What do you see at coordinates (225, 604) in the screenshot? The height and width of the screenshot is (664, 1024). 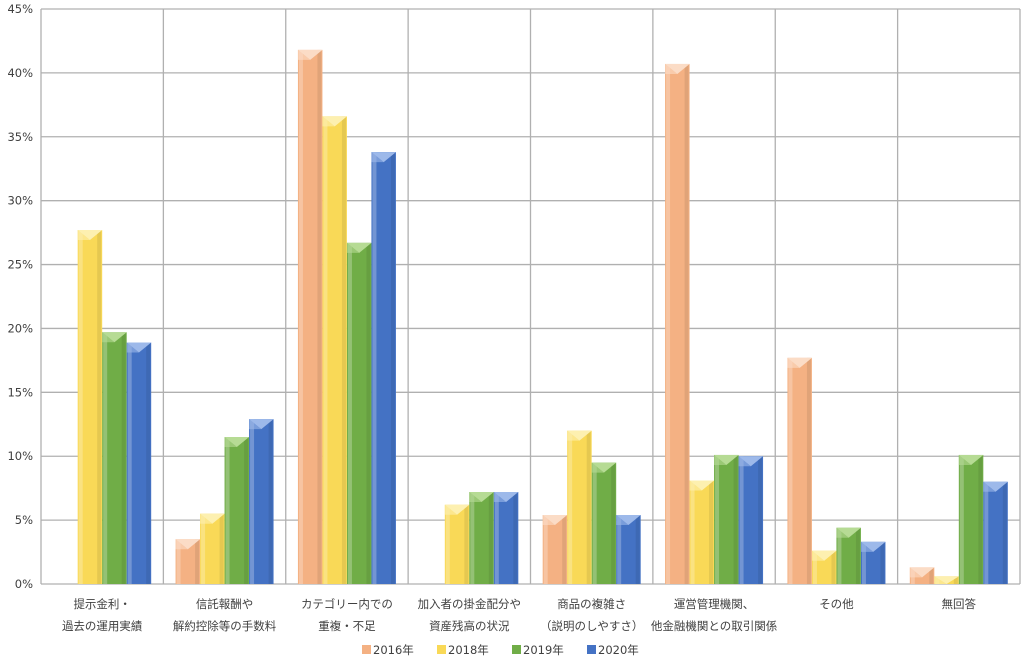 I see `x-tick-label: 信託報酬や` at bounding box center [225, 604].